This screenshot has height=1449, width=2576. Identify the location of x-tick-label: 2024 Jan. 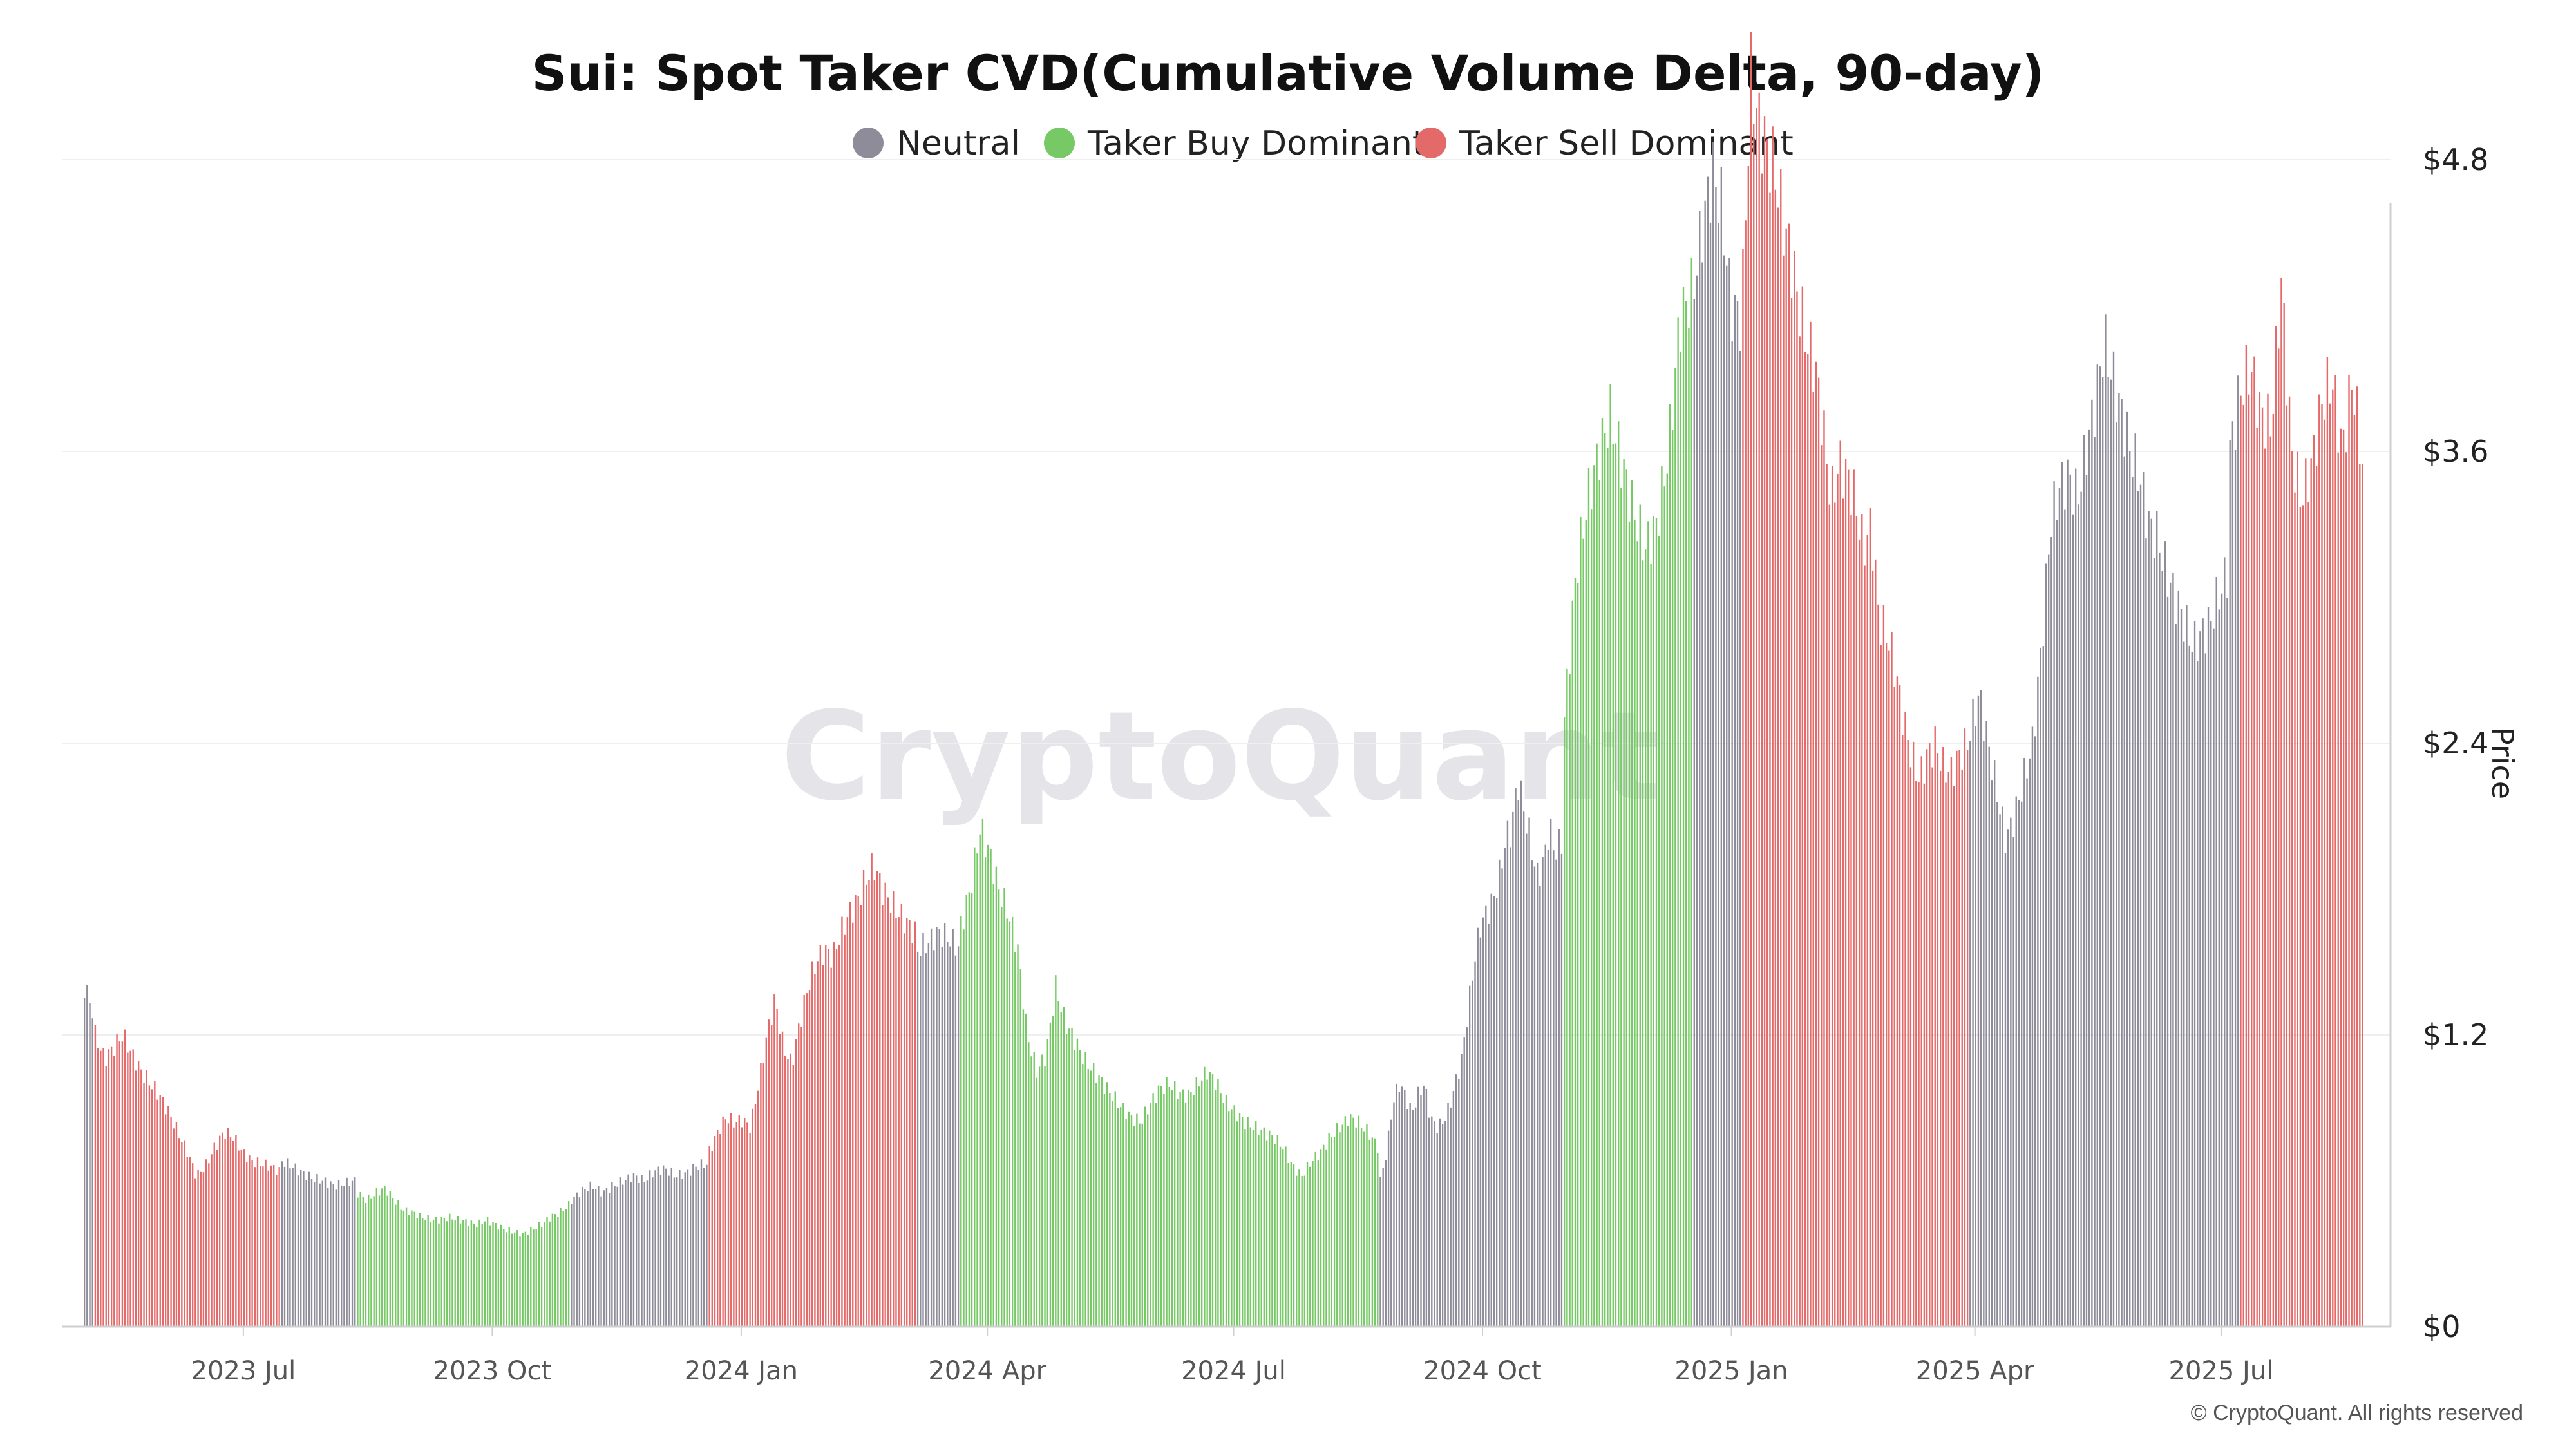
(742, 1371).